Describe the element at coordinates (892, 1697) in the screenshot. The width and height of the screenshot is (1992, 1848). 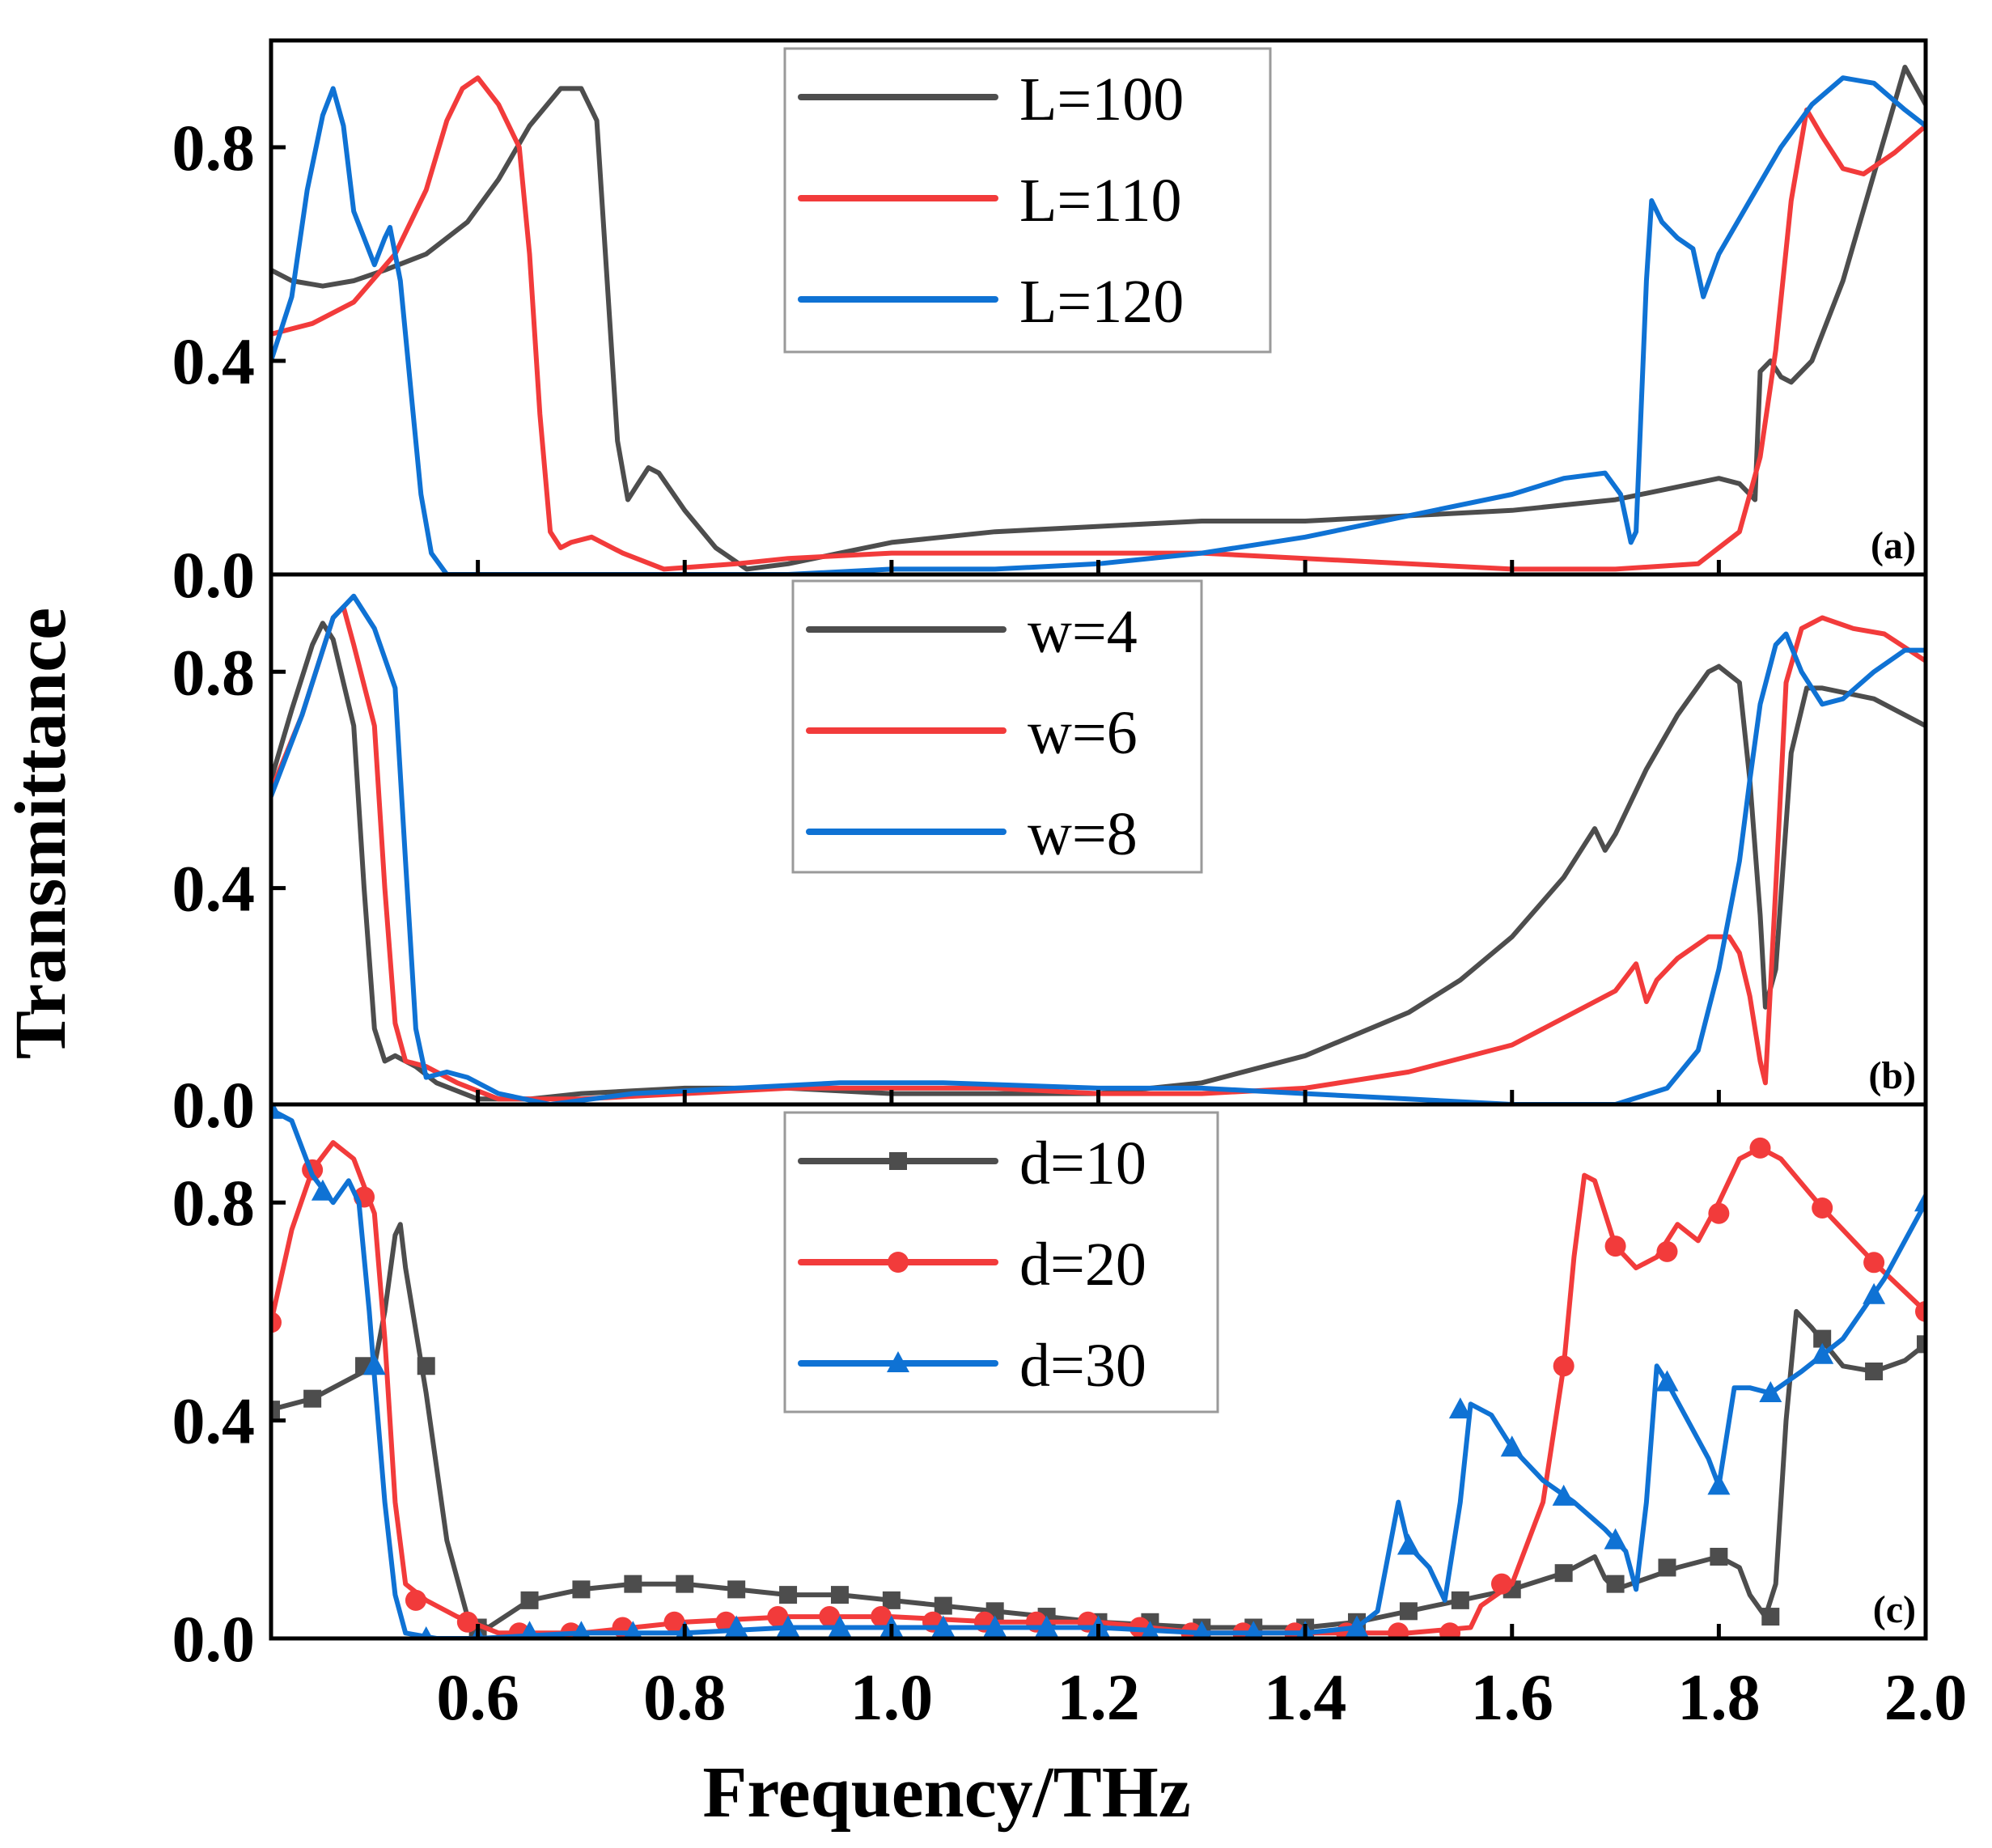
I see `x-tick-label: 1.0` at that location.